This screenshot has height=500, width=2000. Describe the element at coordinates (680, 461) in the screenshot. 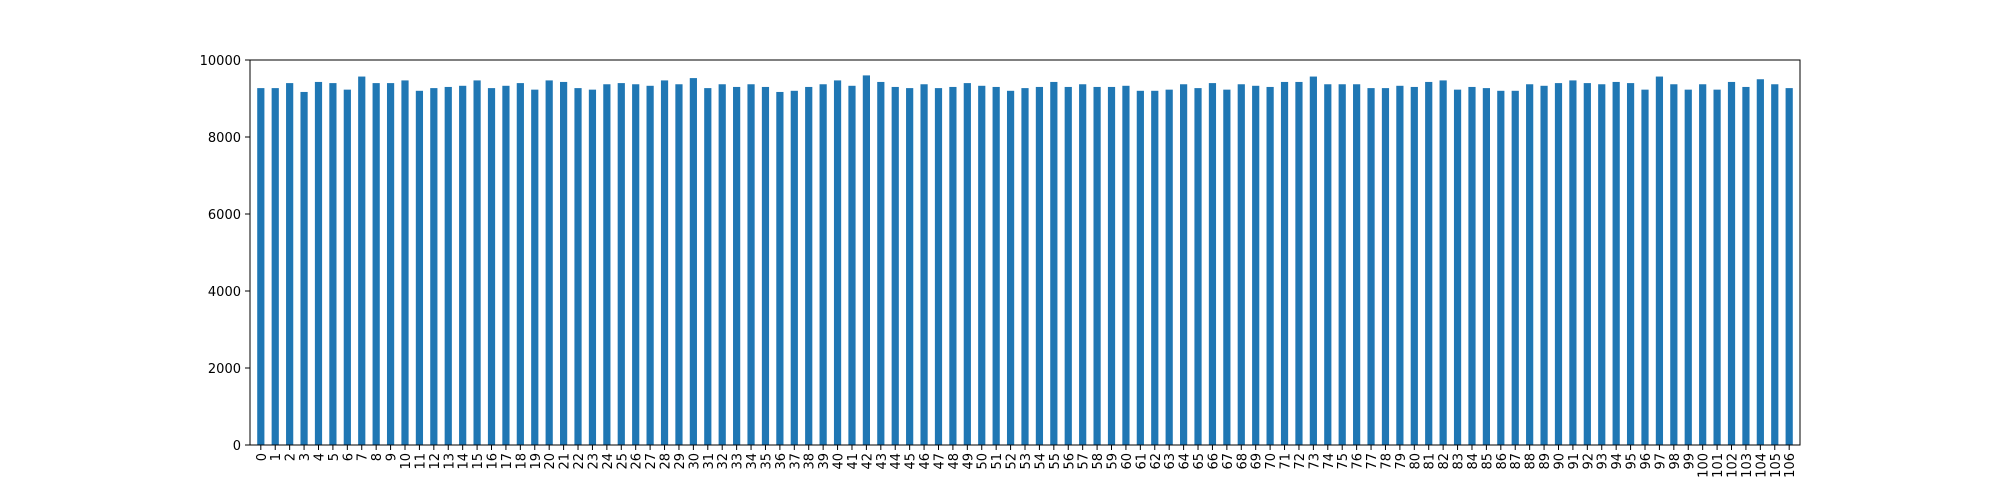

I see `x-tick-label: 29` at that location.